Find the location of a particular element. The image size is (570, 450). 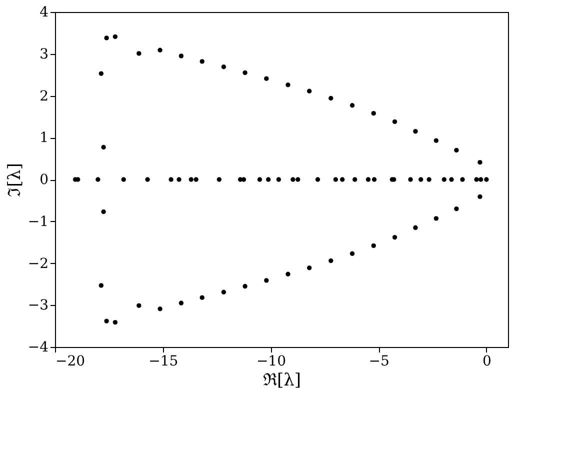

y-tick-label: 0 is located at coordinates (44, 180).